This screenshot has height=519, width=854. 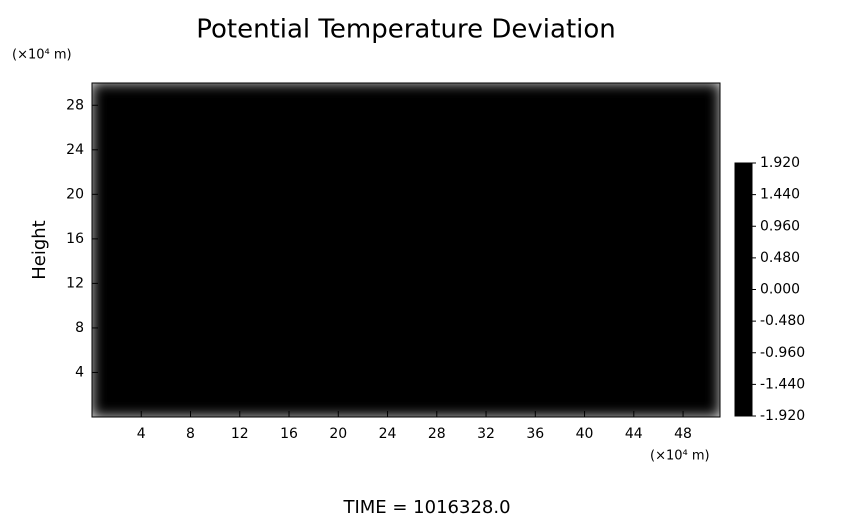 I want to click on chart-title: Potential Temperature Deviation, so click(x=406, y=30).